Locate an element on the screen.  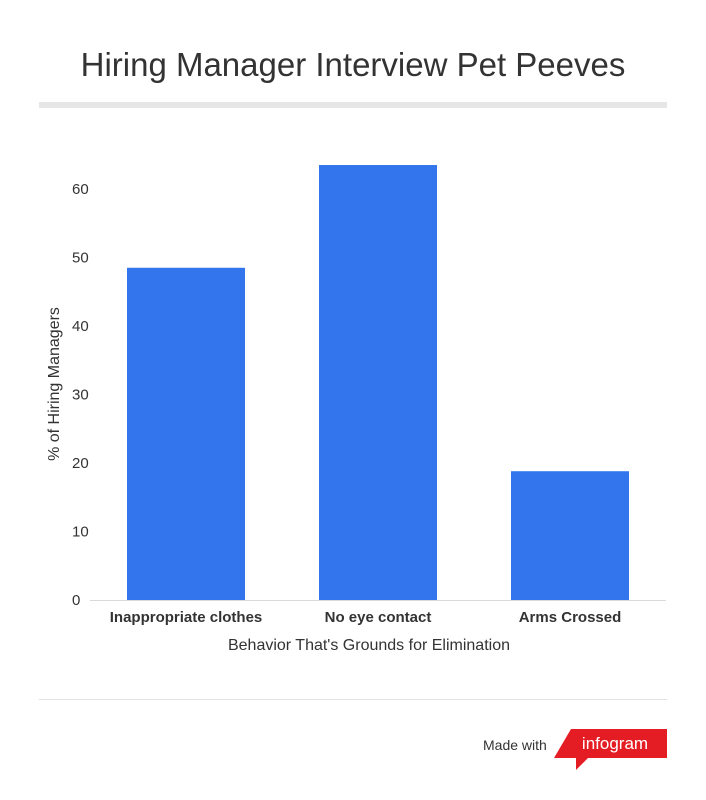
infogram-logo: infogram is located at coordinates (611, 749).